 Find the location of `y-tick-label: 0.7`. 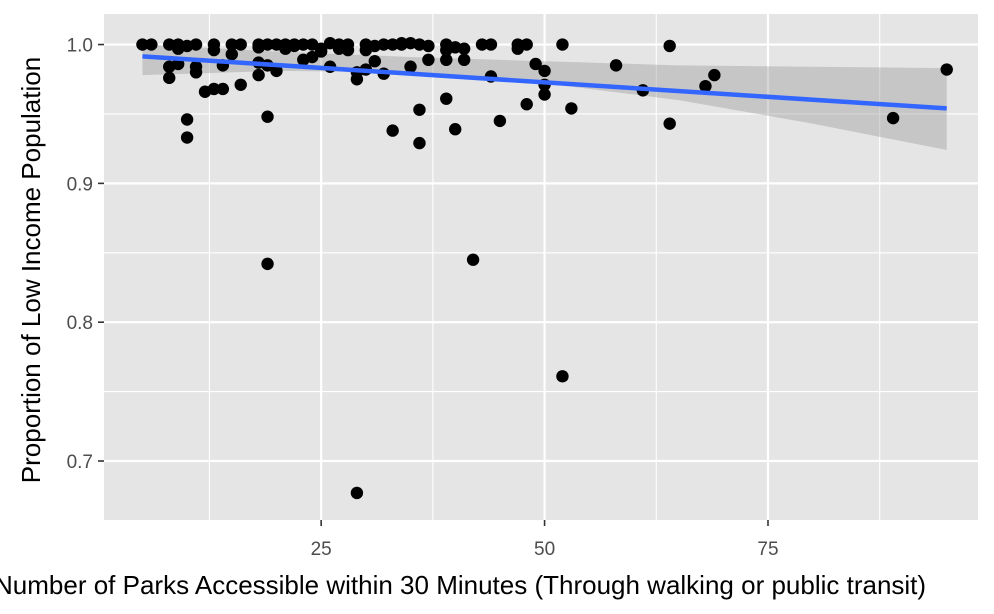

y-tick-label: 0.7 is located at coordinates (80, 462).